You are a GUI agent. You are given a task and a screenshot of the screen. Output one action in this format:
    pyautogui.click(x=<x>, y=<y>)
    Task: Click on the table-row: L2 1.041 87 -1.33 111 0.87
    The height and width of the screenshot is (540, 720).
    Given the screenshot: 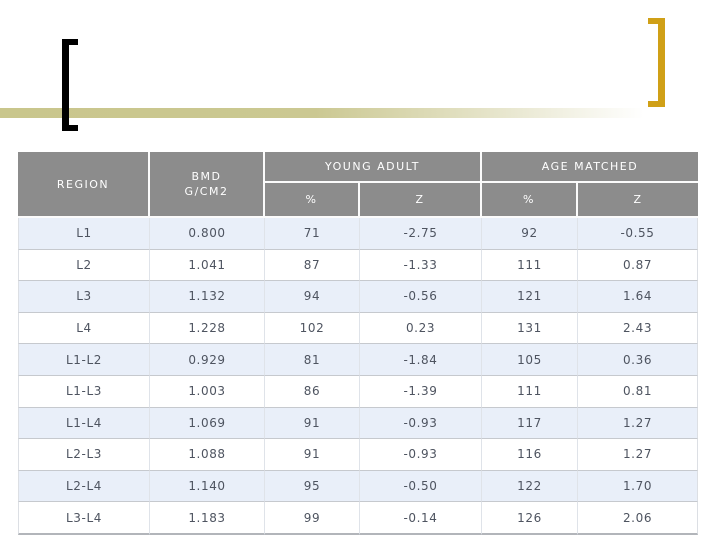 What is the action you would take?
    pyautogui.click(x=358, y=265)
    